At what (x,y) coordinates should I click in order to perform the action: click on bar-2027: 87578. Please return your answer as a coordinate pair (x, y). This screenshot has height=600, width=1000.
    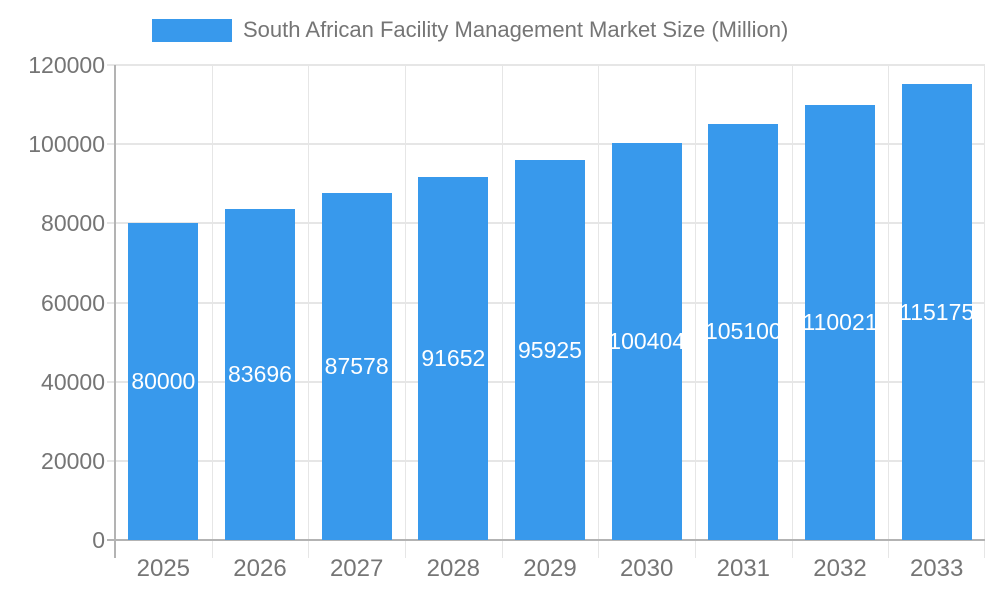
    Looking at the image, I should click on (356, 366).